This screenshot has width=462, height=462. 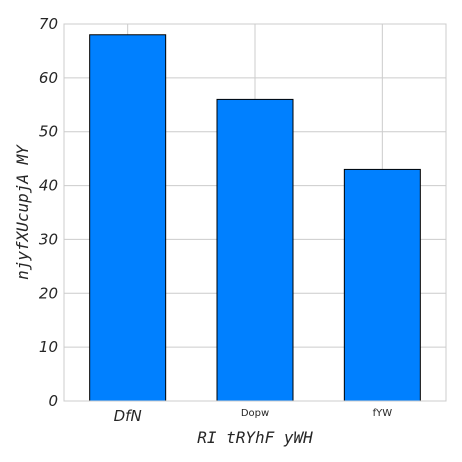 I want to click on x-tick-labels: DfN Dopw fYW, so click(x=253, y=416).